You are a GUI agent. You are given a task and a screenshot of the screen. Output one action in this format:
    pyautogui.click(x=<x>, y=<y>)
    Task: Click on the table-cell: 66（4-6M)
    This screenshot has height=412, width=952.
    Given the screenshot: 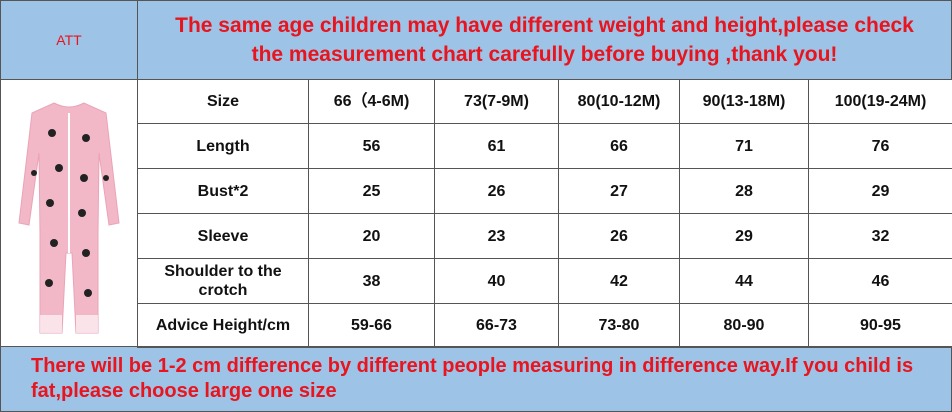 What is the action you would take?
    pyautogui.click(x=371, y=101)
    